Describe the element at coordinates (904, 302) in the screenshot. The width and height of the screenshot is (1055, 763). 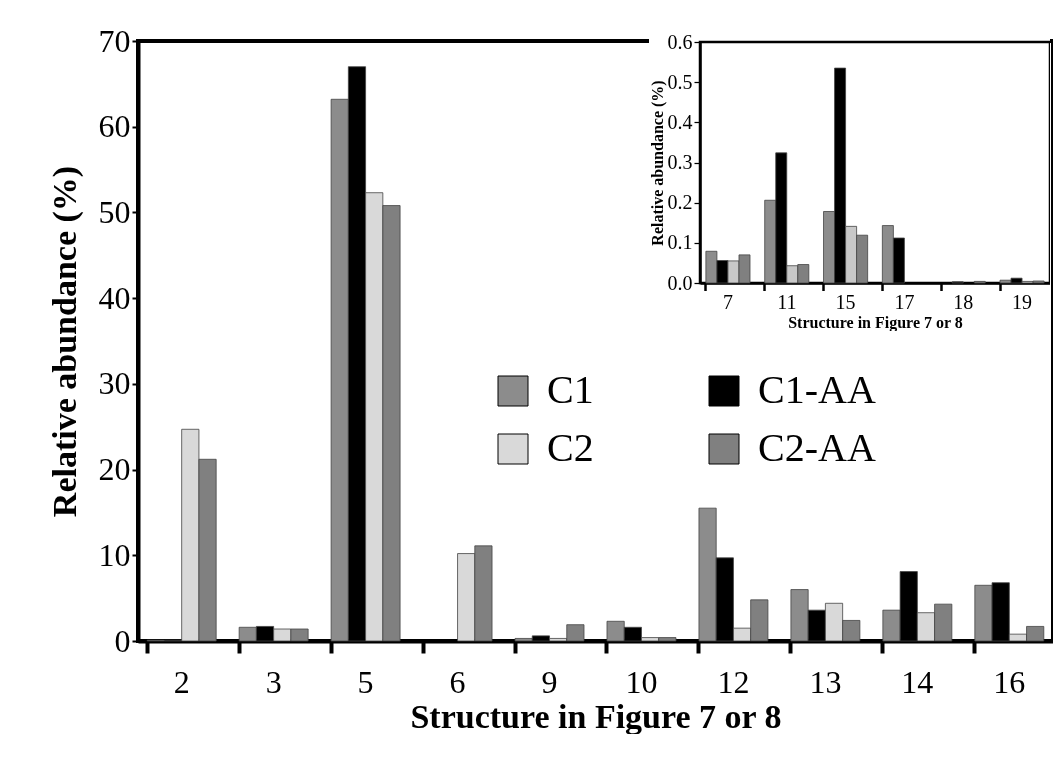
I see `x-tick-label: 17` at that location.